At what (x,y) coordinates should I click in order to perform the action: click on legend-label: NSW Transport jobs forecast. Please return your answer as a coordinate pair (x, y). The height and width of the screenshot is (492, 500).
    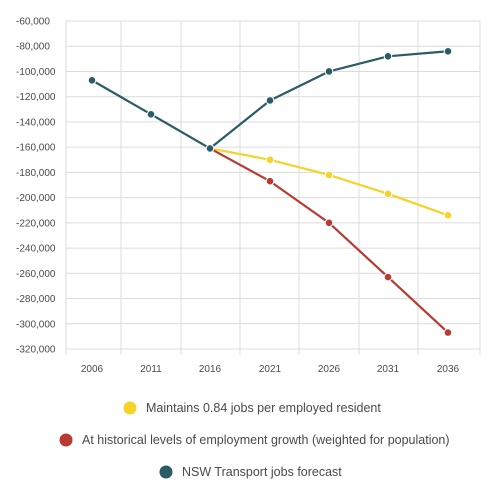
    Looking at the image, I should click on (262, 472).